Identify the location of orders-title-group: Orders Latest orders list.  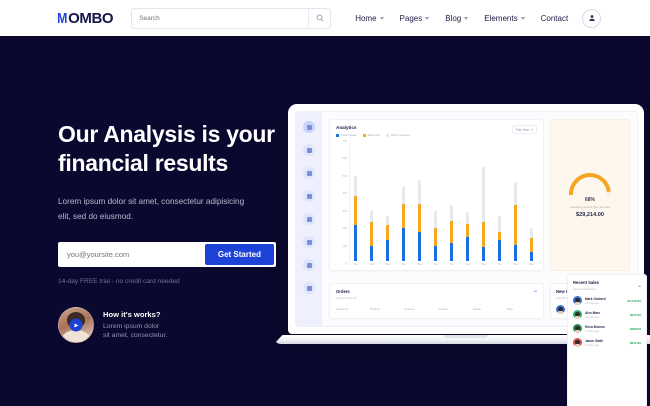
(346, 294).